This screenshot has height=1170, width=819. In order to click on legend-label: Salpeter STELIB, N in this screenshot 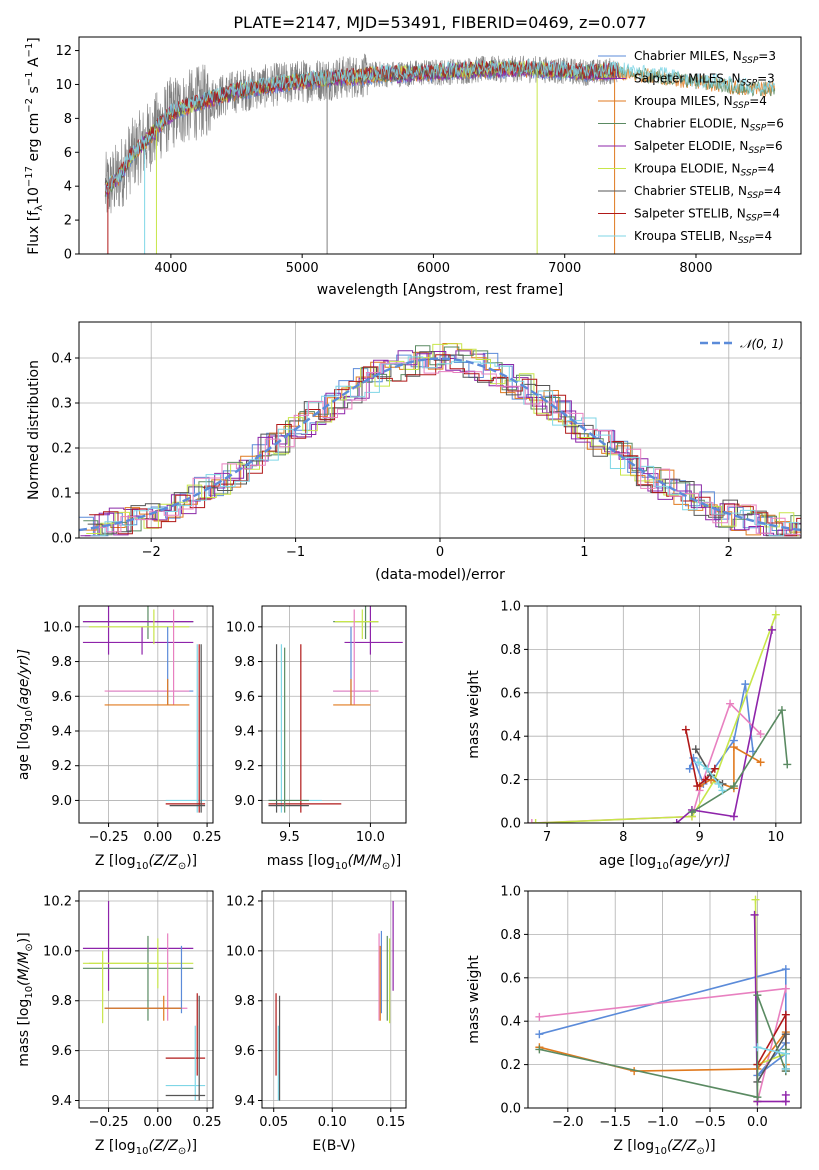, I will do `click(690, 214)`.